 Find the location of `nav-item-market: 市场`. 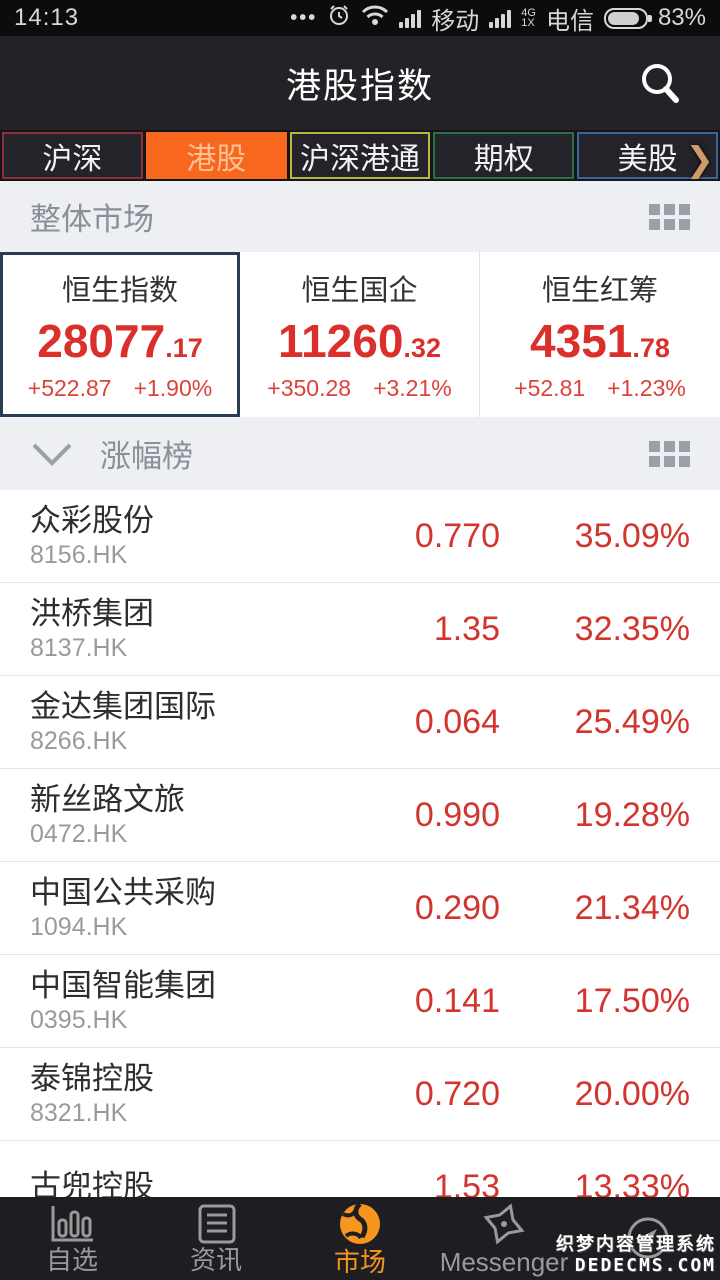

nav-item-market: 市场 is located at coordinates (360, 1238).